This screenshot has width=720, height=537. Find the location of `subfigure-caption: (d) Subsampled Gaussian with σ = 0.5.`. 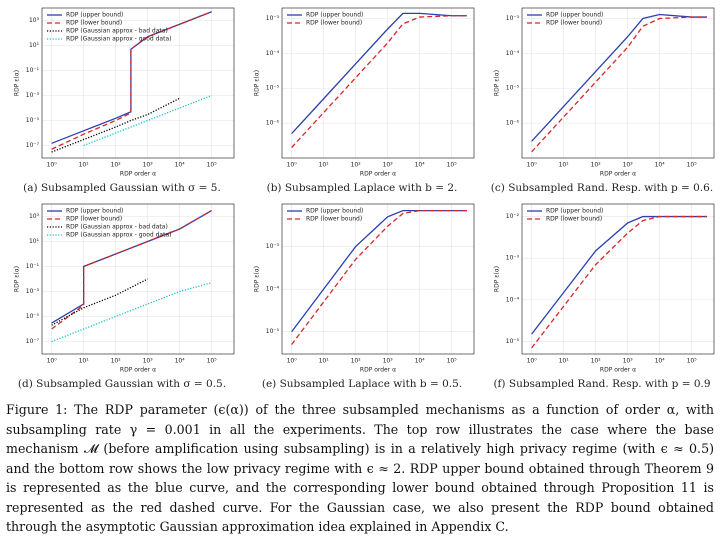

subfigure-caption: (d) Subsampled Gaussian with σ = 0.5. is located at coordinates (122, 384).